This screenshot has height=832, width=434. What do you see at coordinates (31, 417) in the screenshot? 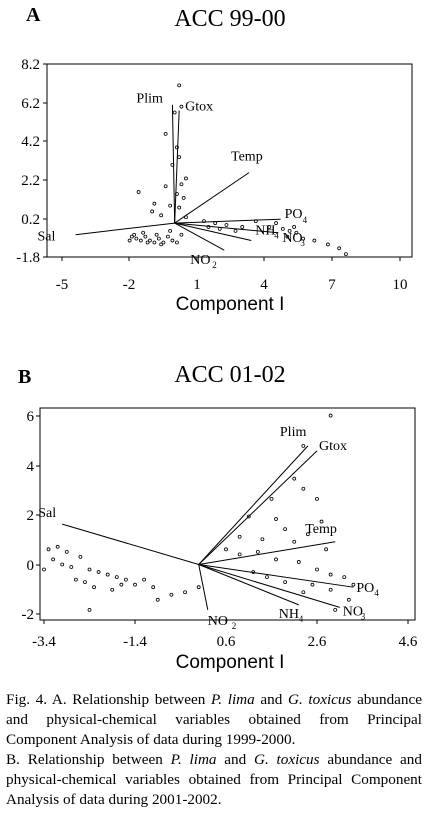
I see `panel-b-ytick-label: 6` at bounding box center [31, 417].